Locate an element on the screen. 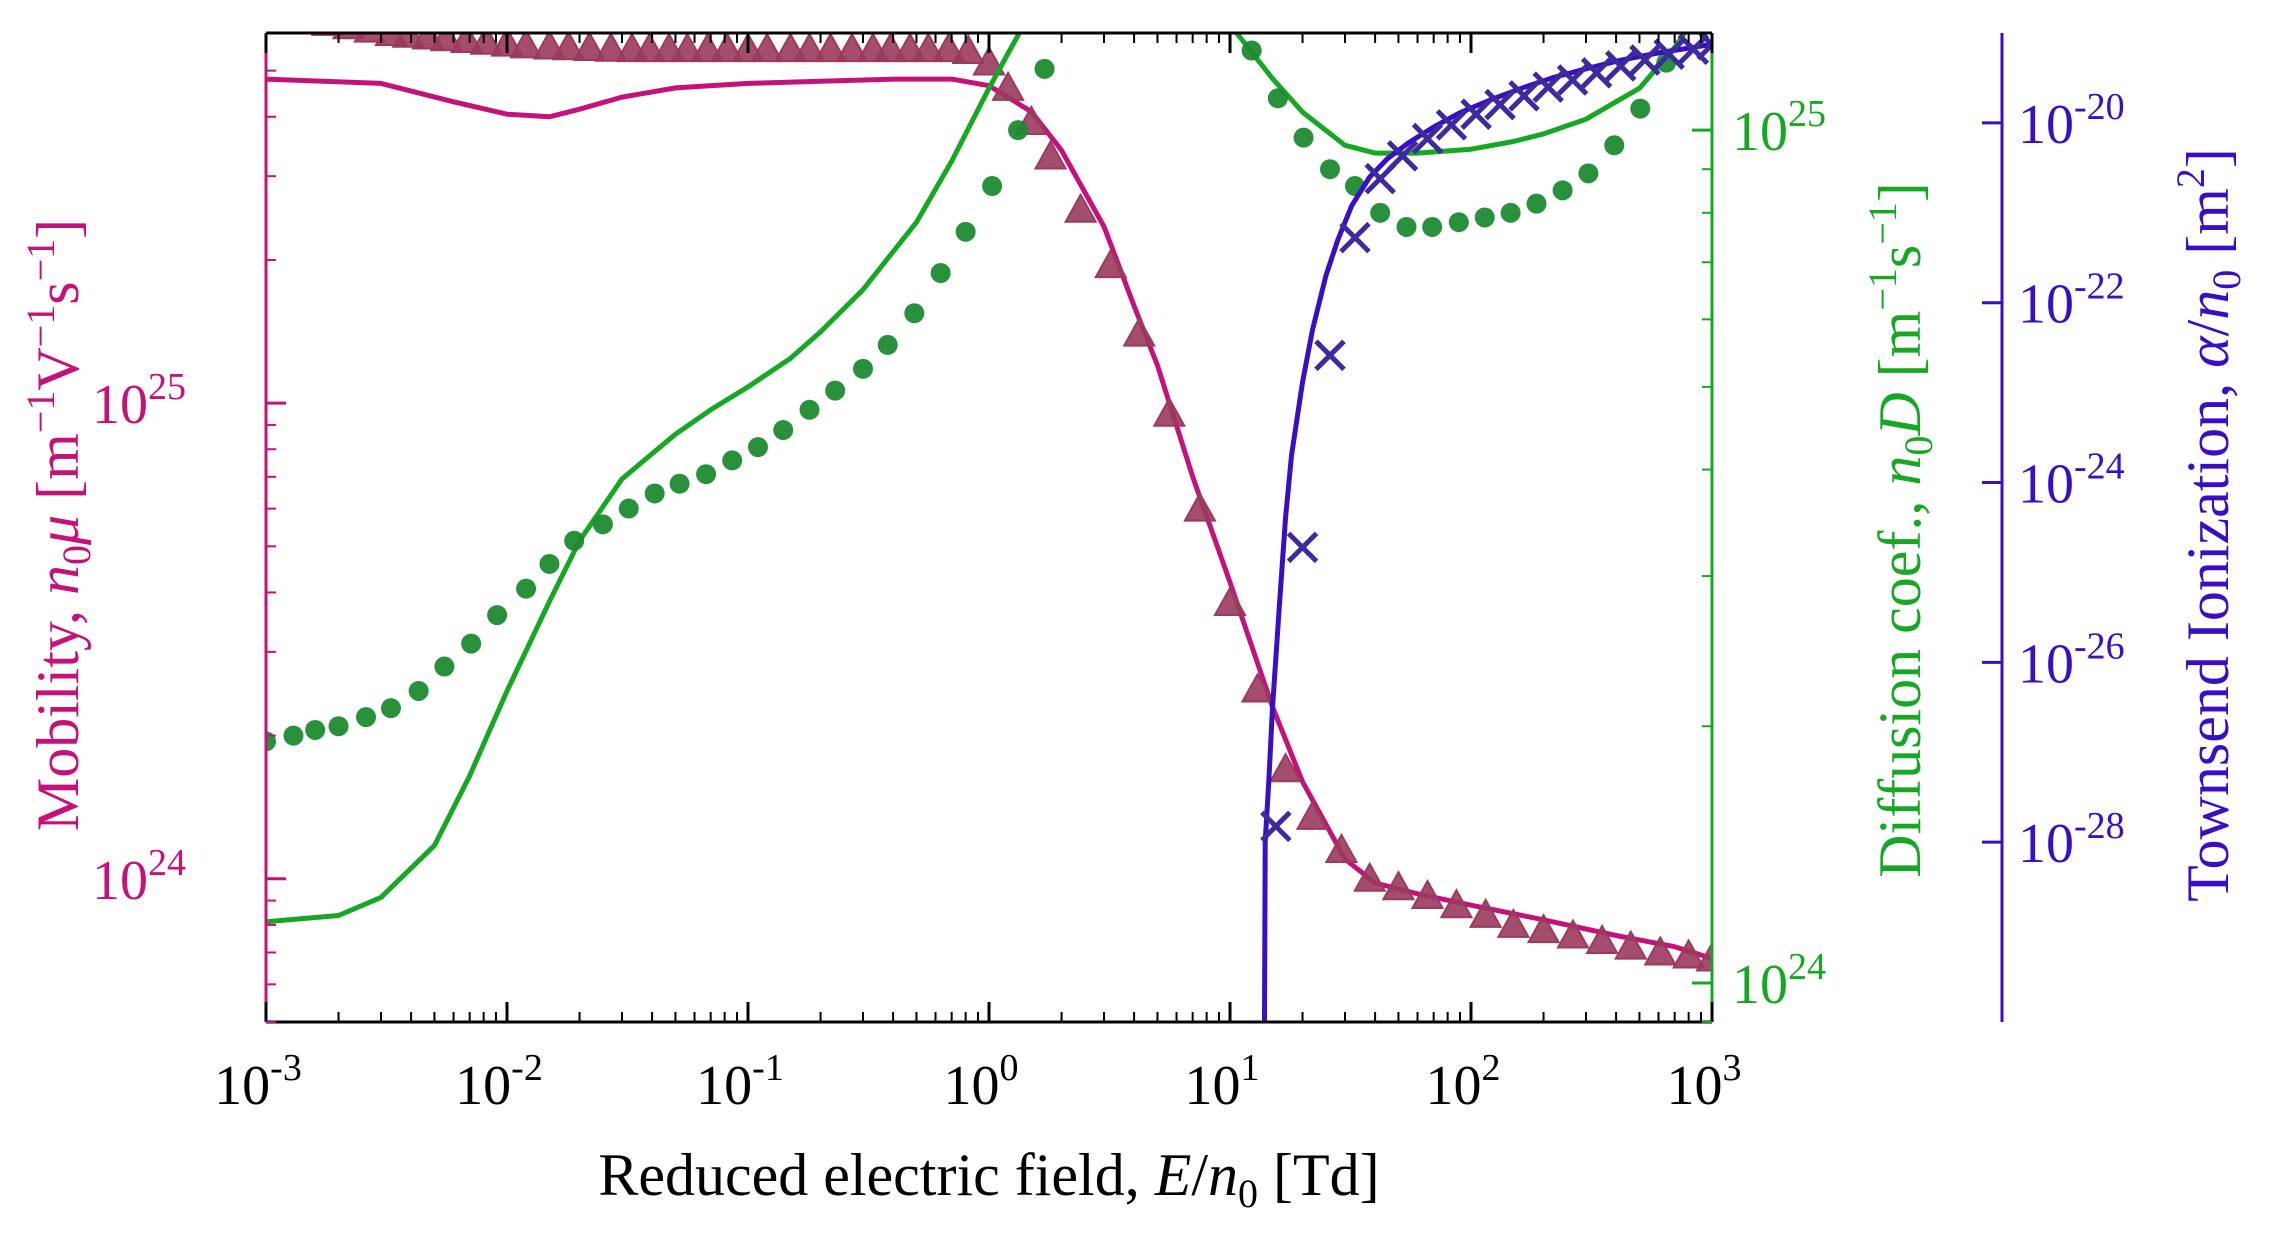 This screenshot has width=2279, height=1240. townsend-tick-label: 10-20 is located at coordinates (2071, 121).